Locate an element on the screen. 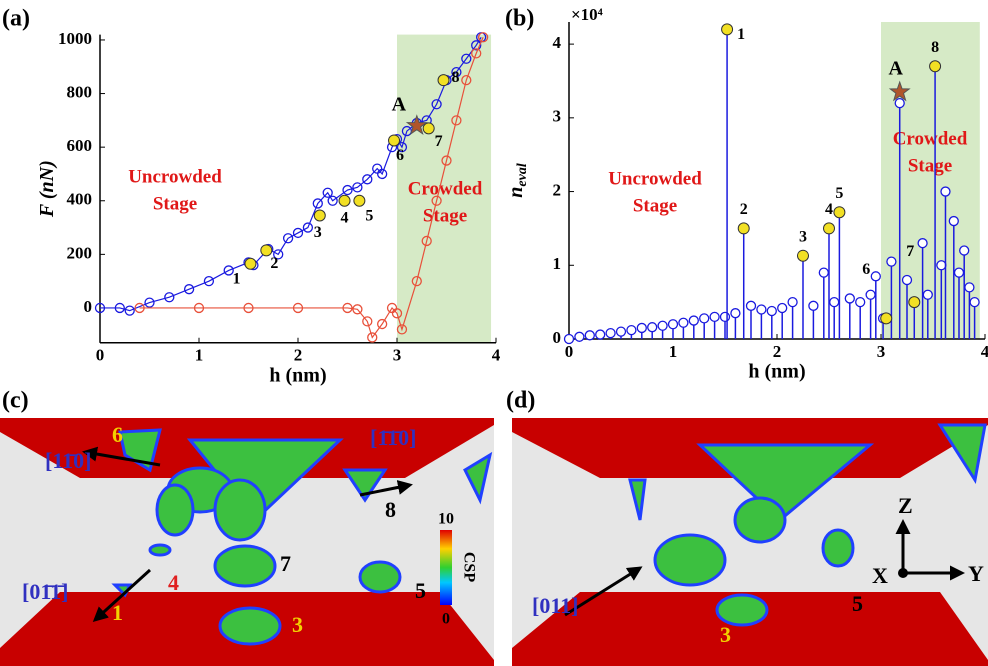 The width and height of the screenshot is (988, 666). colorbar-title: CSP is located at coordinates (468, 567).